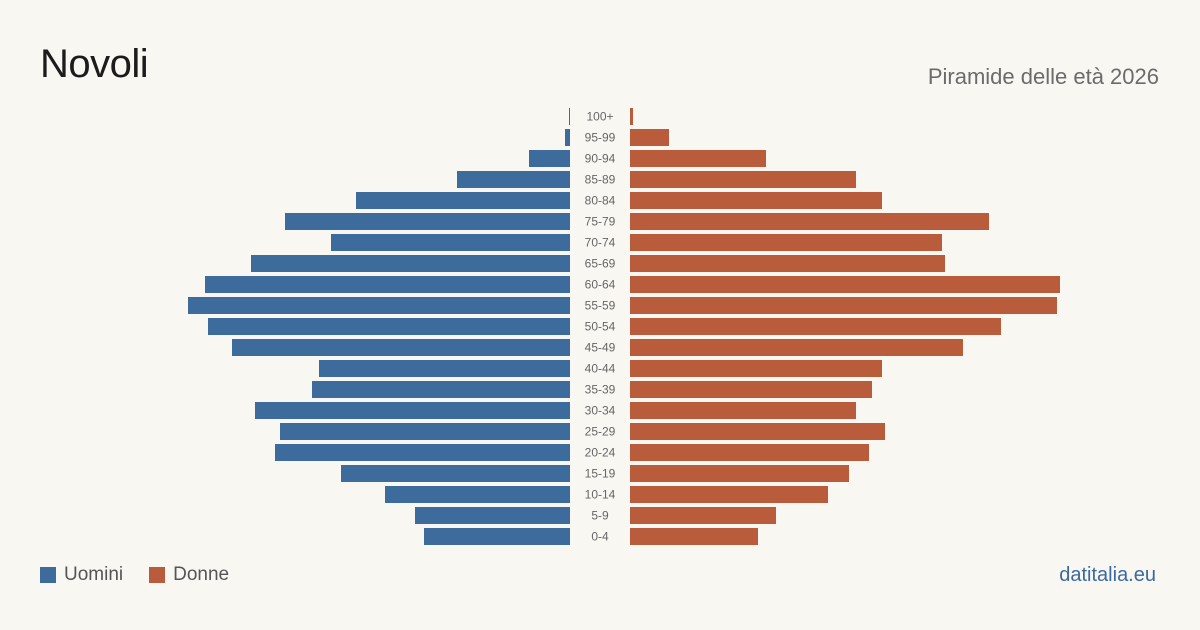  I want to click on age-label-55-59: 55-59, so click(600, 306).